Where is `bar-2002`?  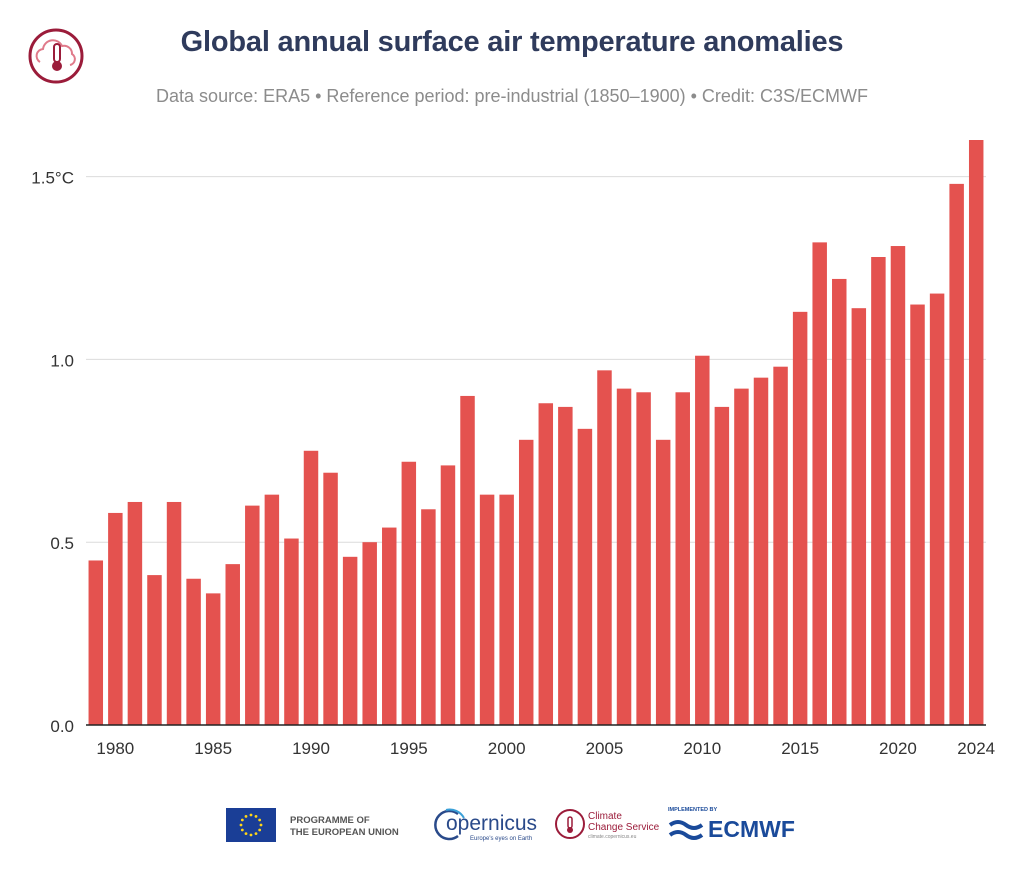
bar-2002 is located at coordinates (546, 564).